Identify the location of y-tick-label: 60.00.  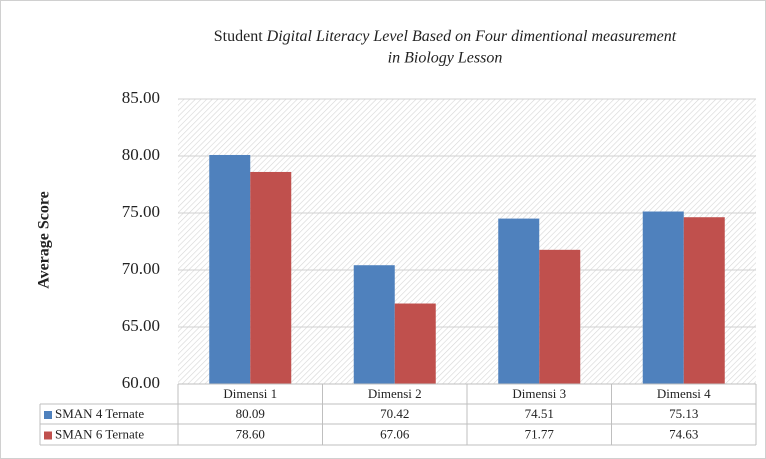
(141, 382).